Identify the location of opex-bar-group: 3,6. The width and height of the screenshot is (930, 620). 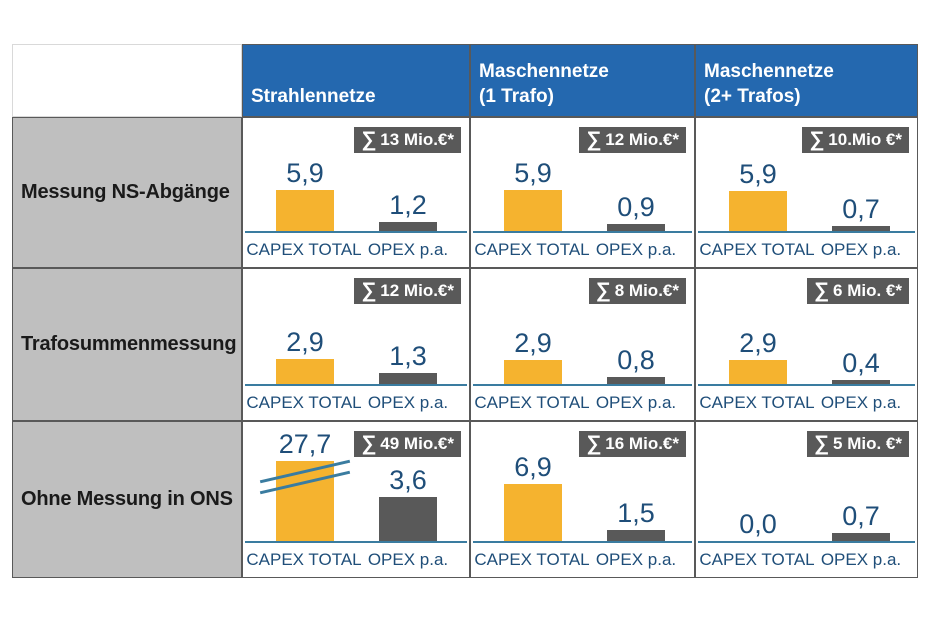
(408, 502).